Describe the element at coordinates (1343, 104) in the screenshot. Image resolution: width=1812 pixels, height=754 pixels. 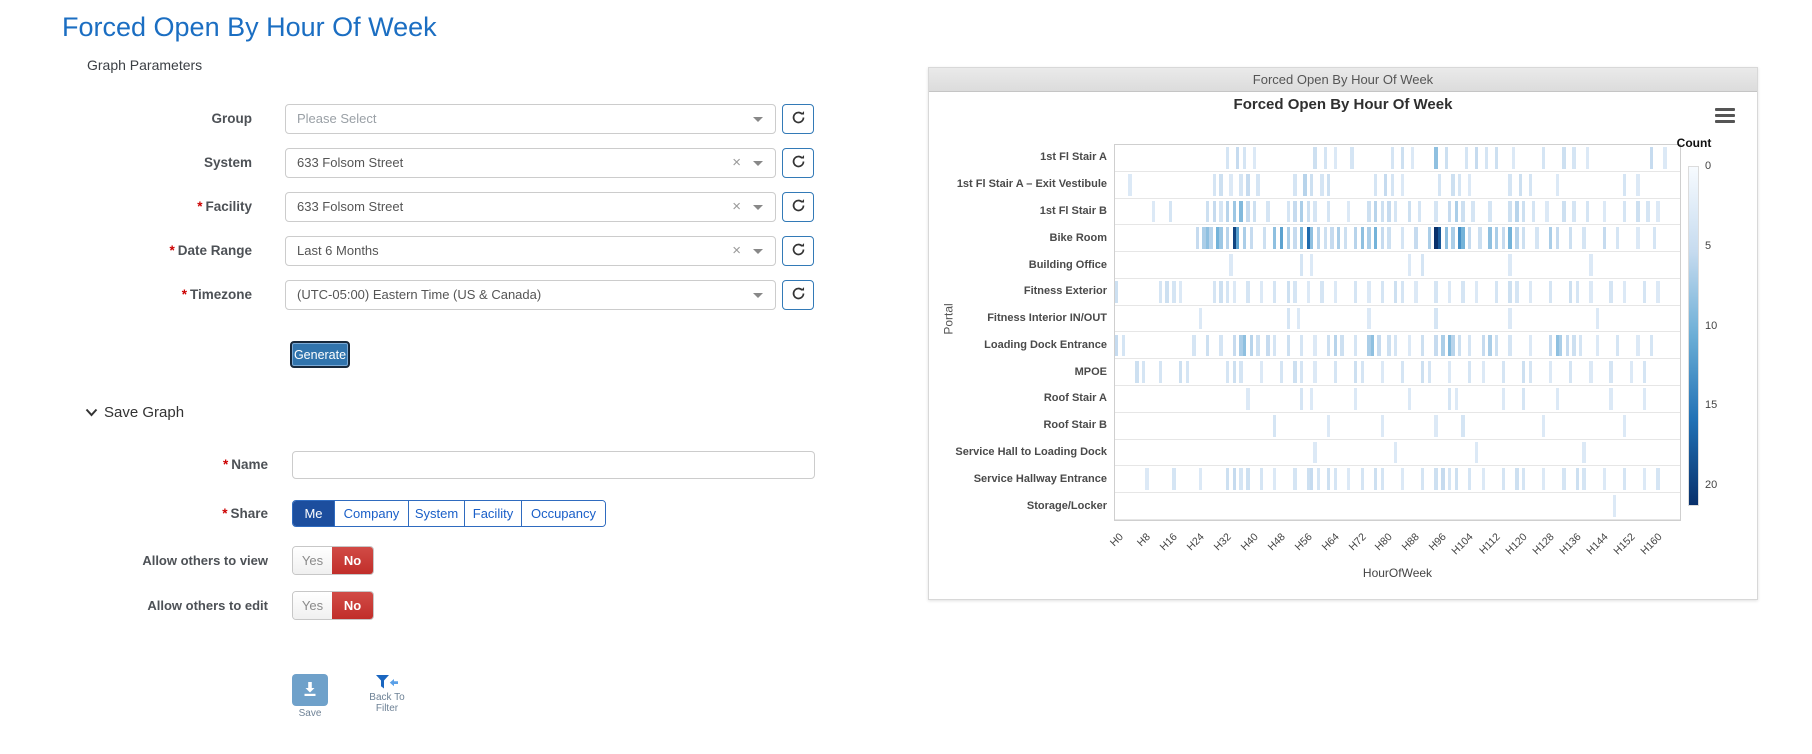
I see `chart-title: Forced Open By Hour Of Week` at that location.